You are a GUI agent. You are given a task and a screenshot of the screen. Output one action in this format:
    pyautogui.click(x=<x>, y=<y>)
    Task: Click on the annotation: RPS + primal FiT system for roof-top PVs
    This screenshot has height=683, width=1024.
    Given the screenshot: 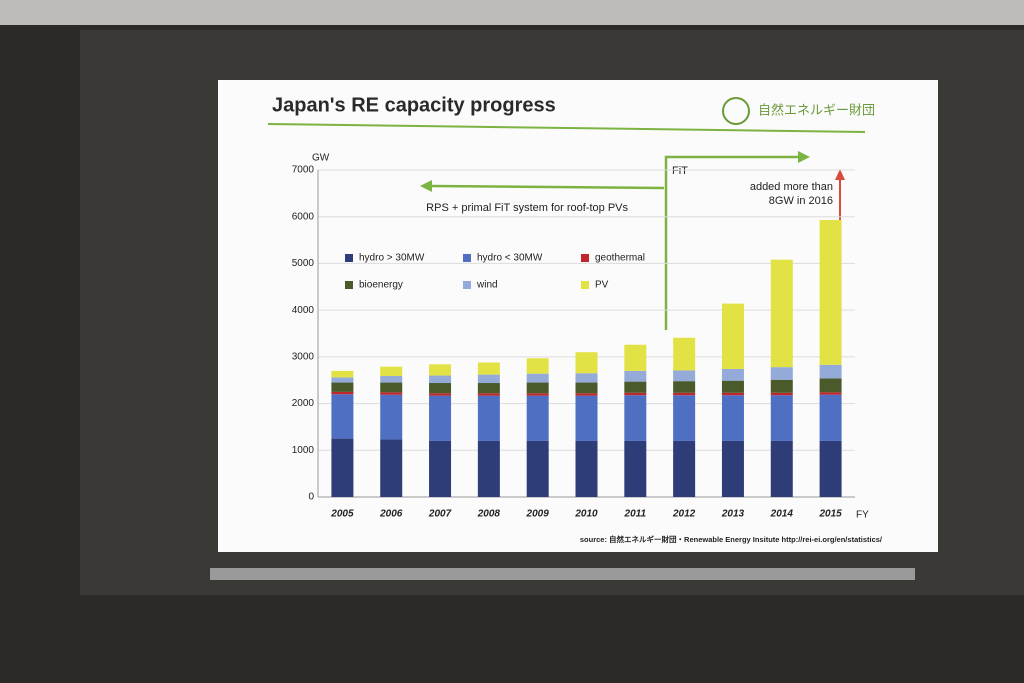 What is the action you would take?
    pyautogui.click(x=527, y=208)
    